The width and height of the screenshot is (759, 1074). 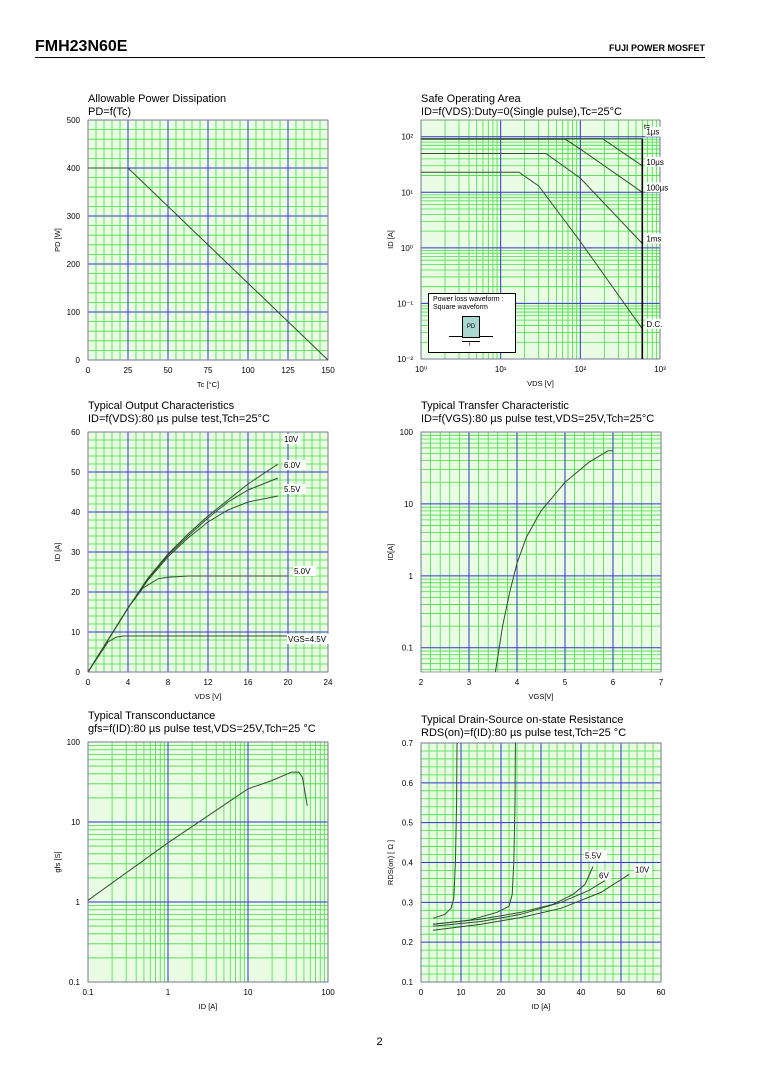 I want to click on y-tick-label: 10⁻², so click(x=405, y=359).